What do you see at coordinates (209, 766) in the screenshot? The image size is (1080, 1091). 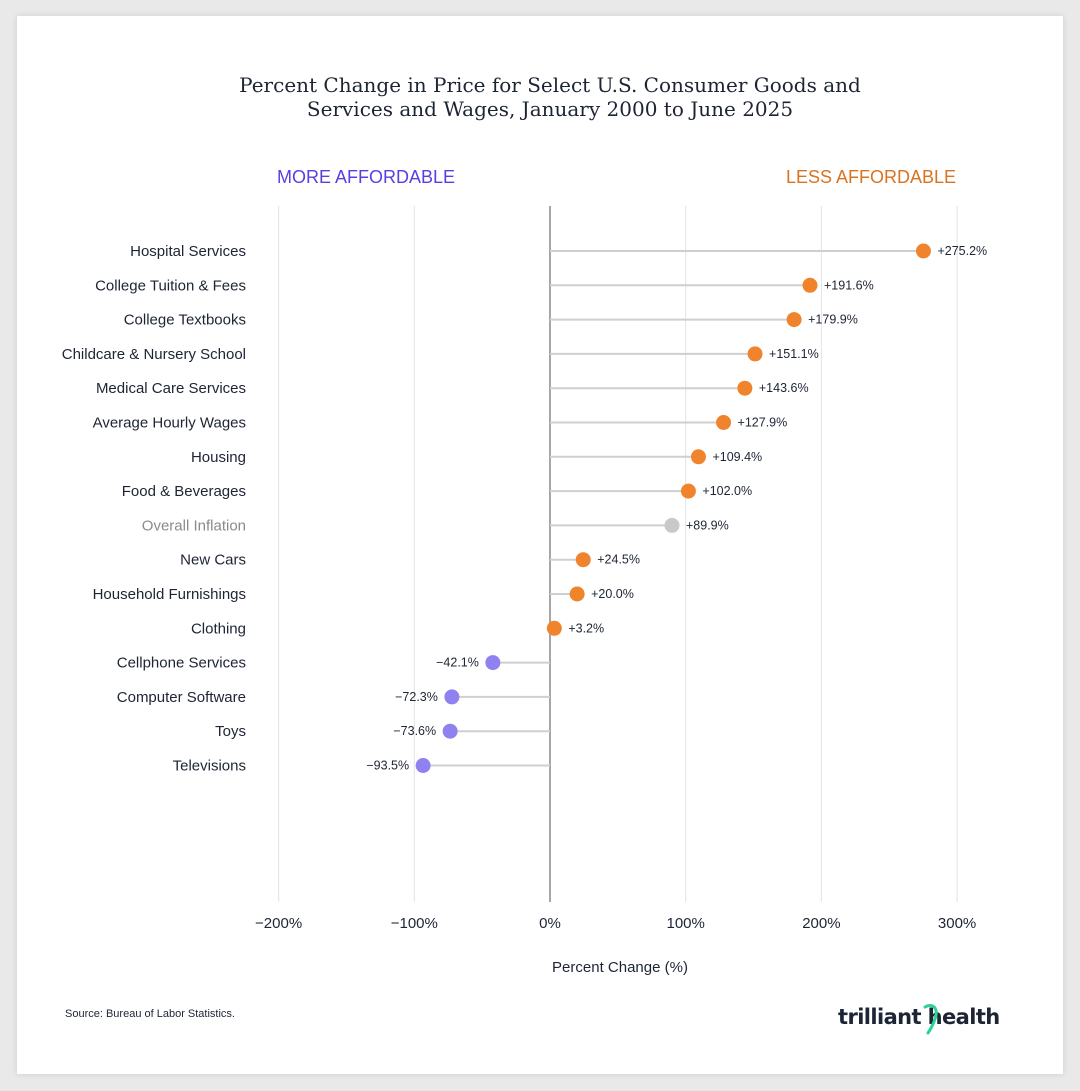 I see `category-label: Televisions` at bounding box center [209, 766].